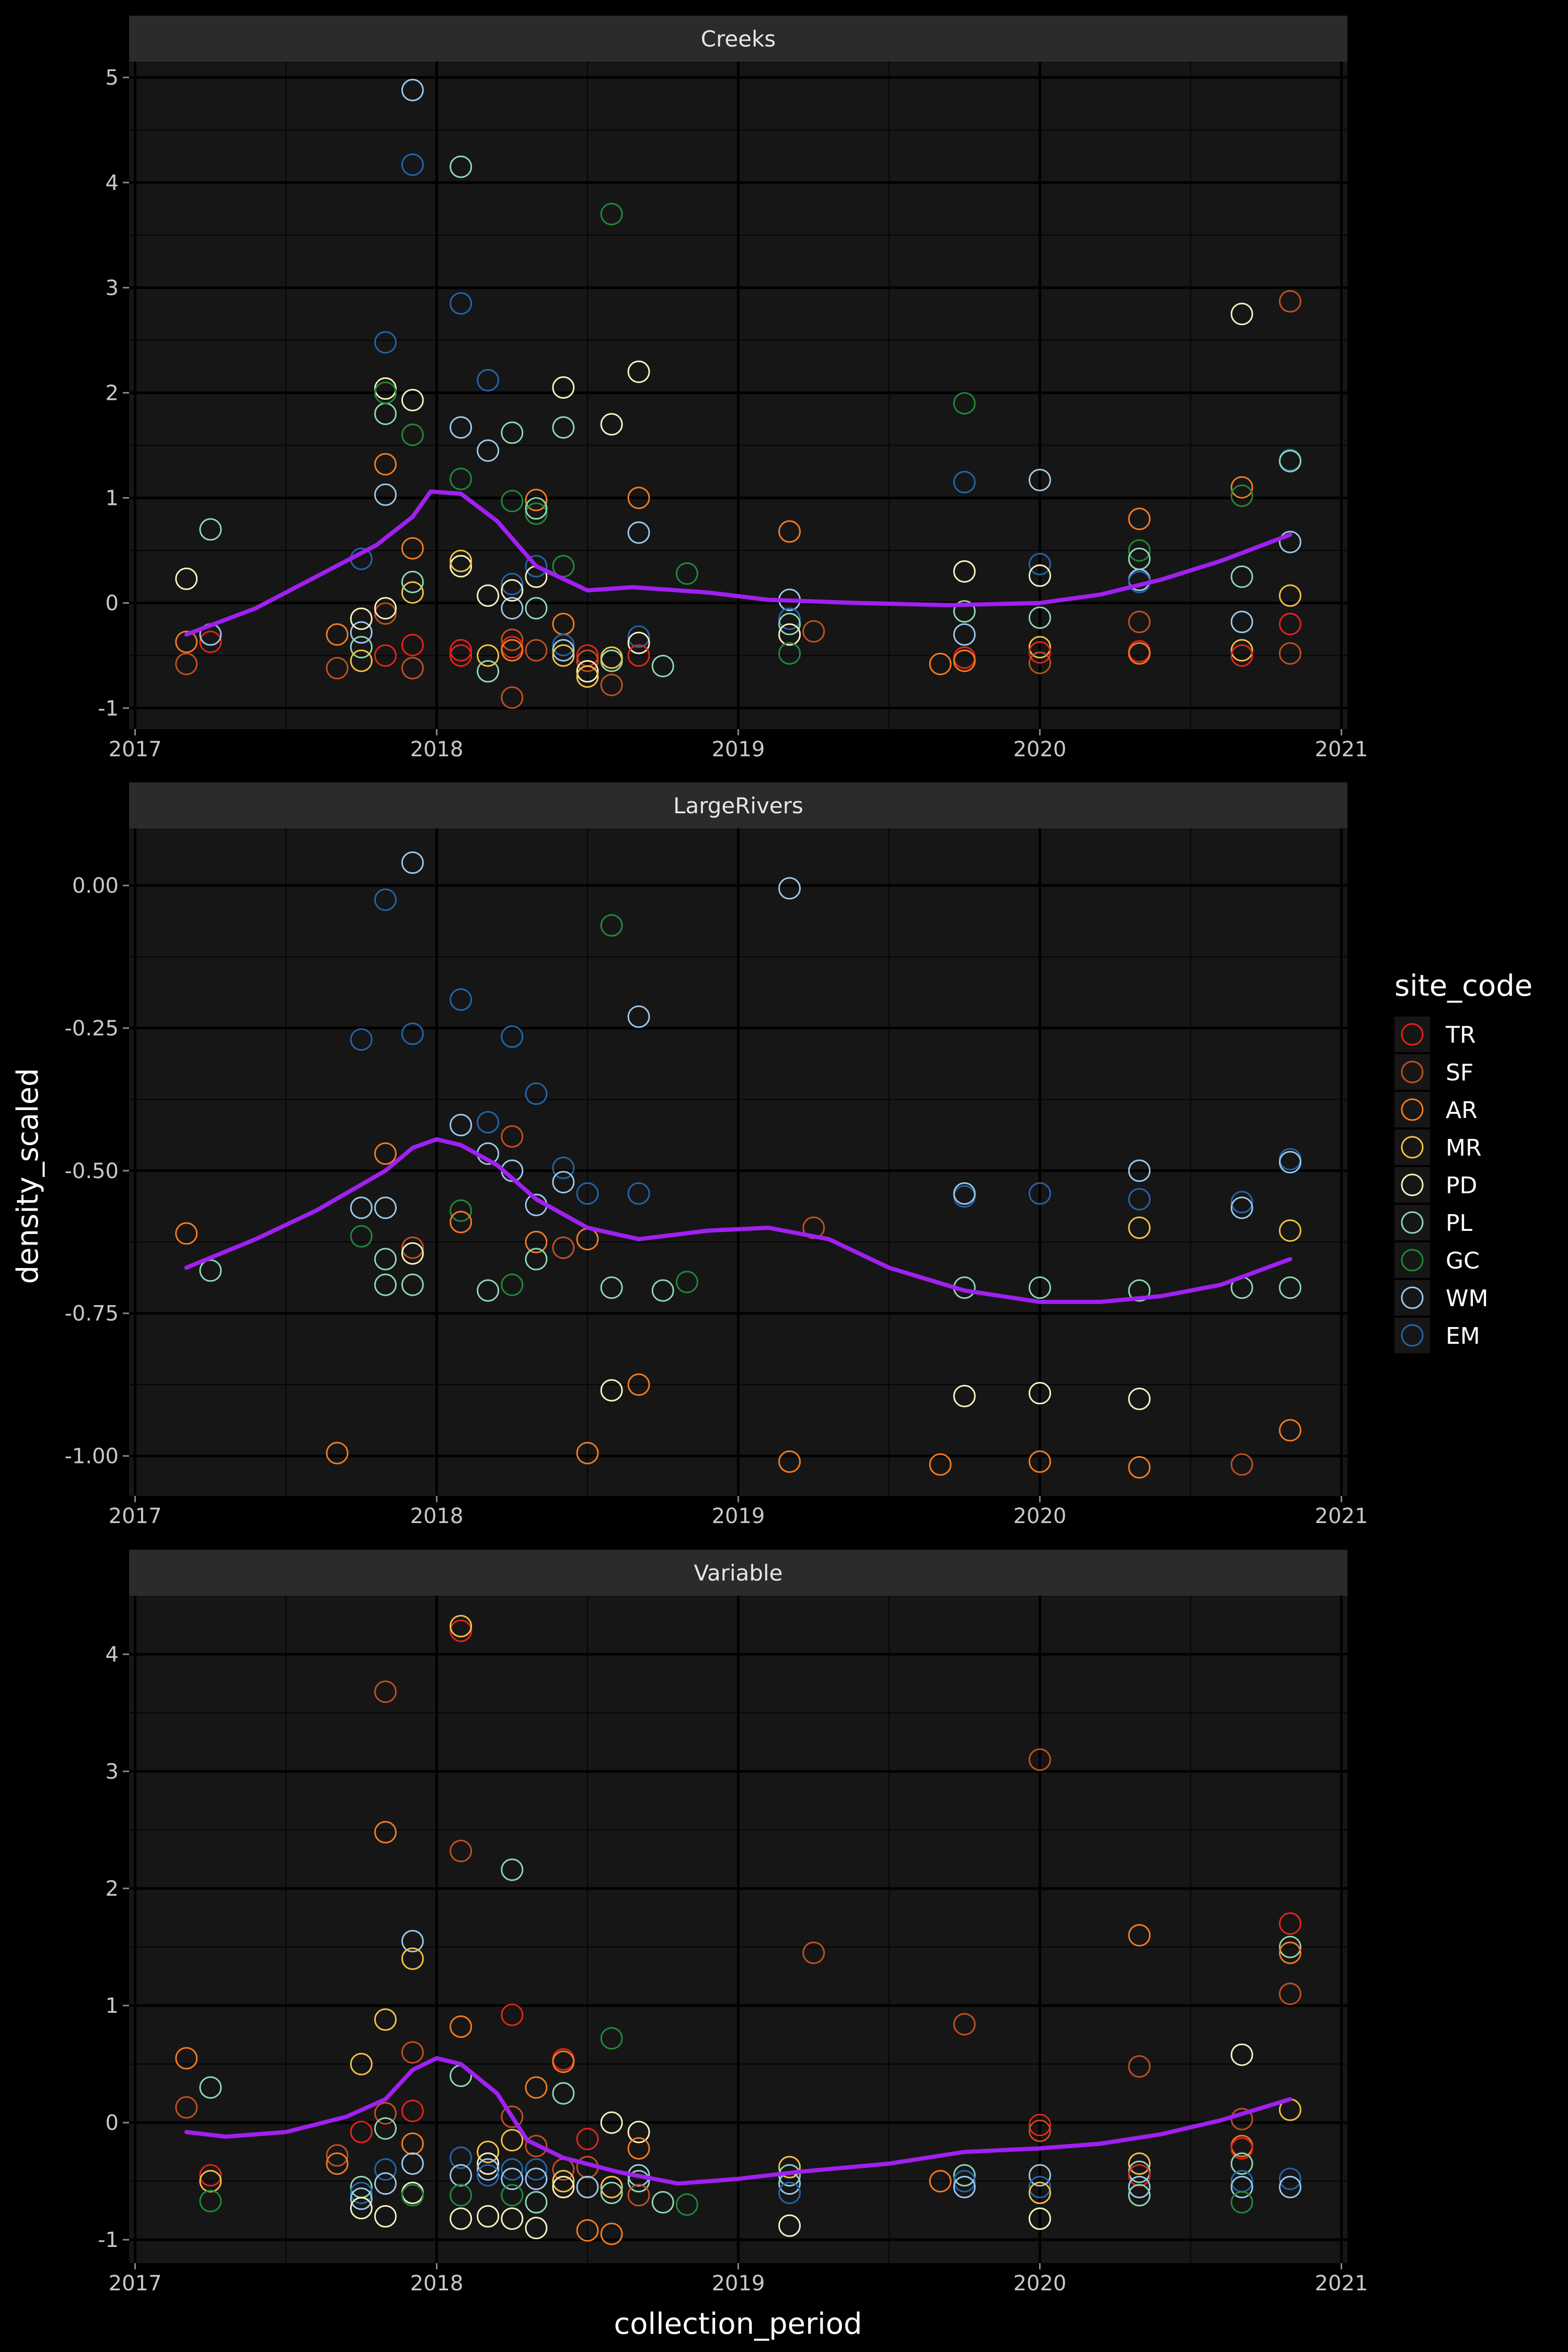 The height and width of the screenshot is (2352, 1568). What do you see at coordinates (738, 2121) in the screenshot?
I see `trend-line` at bounding box center [738, 2121].